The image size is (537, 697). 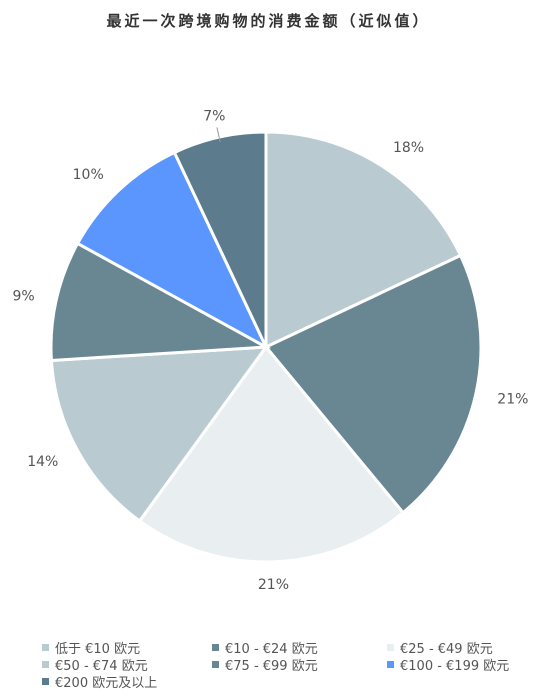 I want to click on legend-item-0: 低于 €10 欧元, so click(x=91, y=647).